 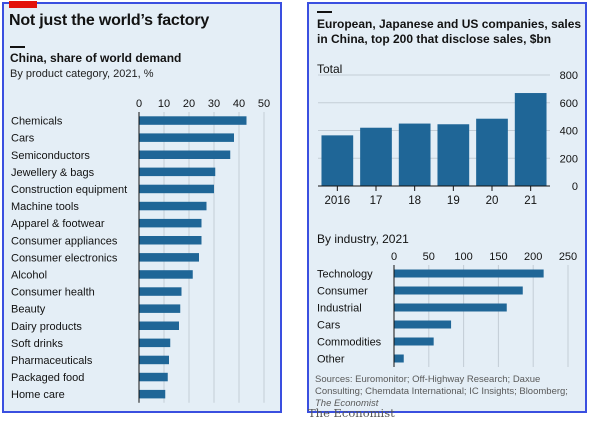 I want to click on category-label: Consumer electronics, so click(x=64, y=258).